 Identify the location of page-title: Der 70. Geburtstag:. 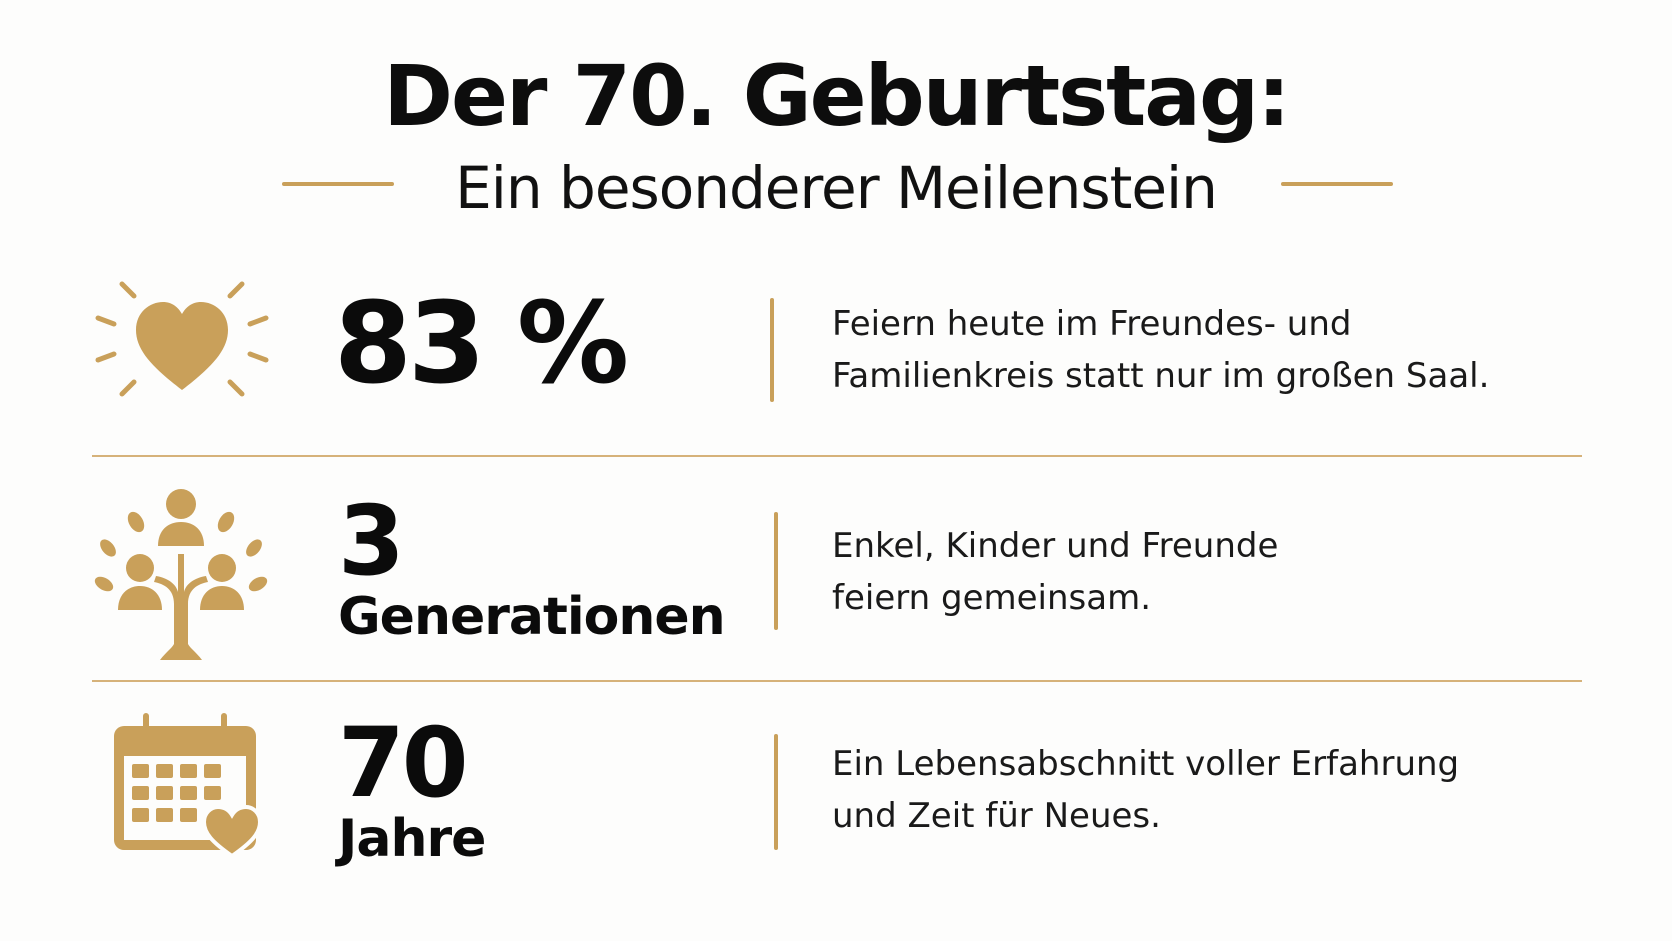
(836, 96).